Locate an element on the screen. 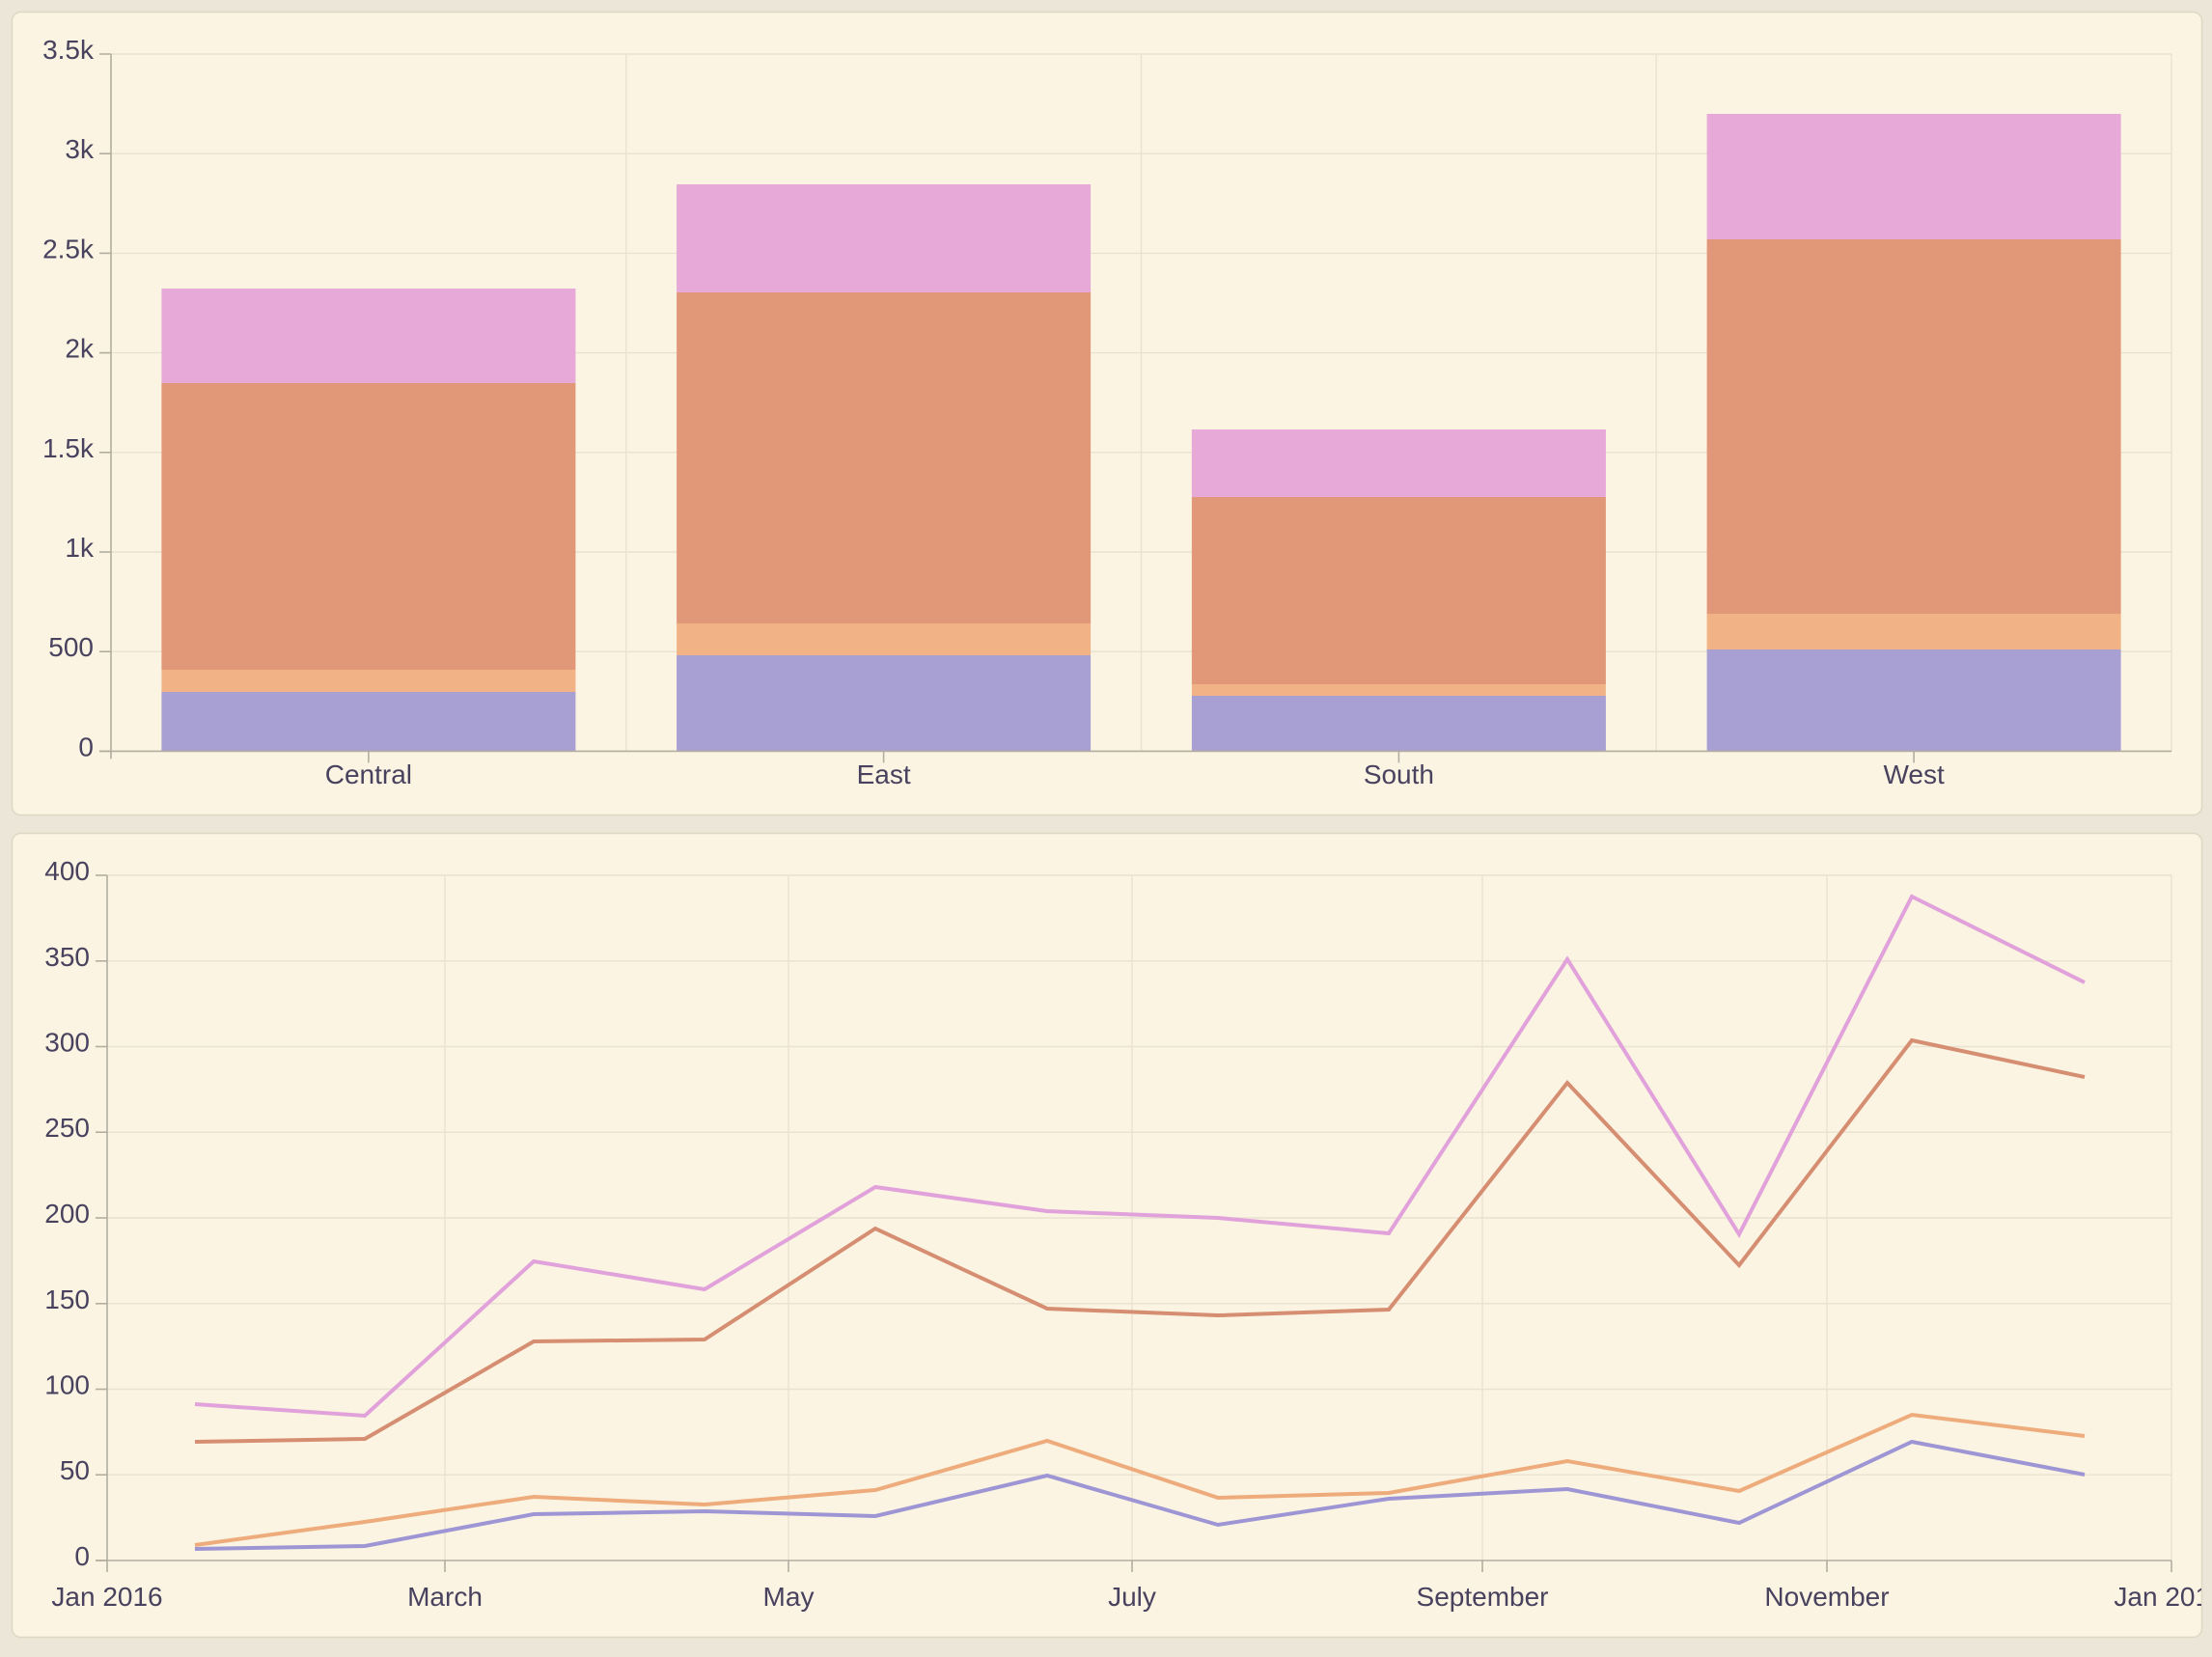 This screenshot has height=1657, width=2212. svg-text: Jan 2016 is located at coordinates (106, 1597).